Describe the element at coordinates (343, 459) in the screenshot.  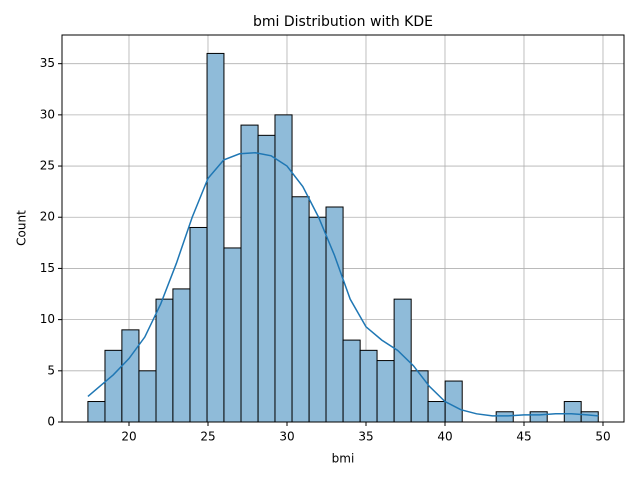
I see `x-axis-label: bmi` at that location.